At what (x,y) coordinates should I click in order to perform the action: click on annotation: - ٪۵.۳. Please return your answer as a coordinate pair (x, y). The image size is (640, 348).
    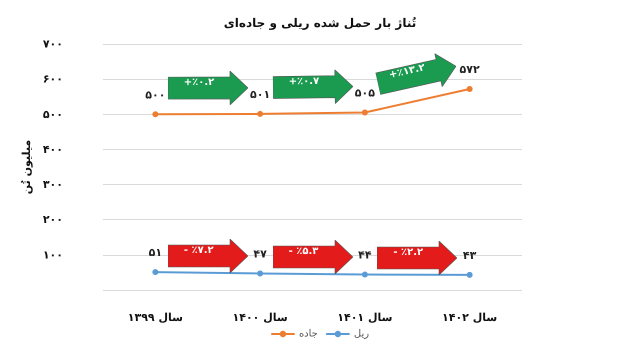
    Looking at the image, I should click on (304, 252).